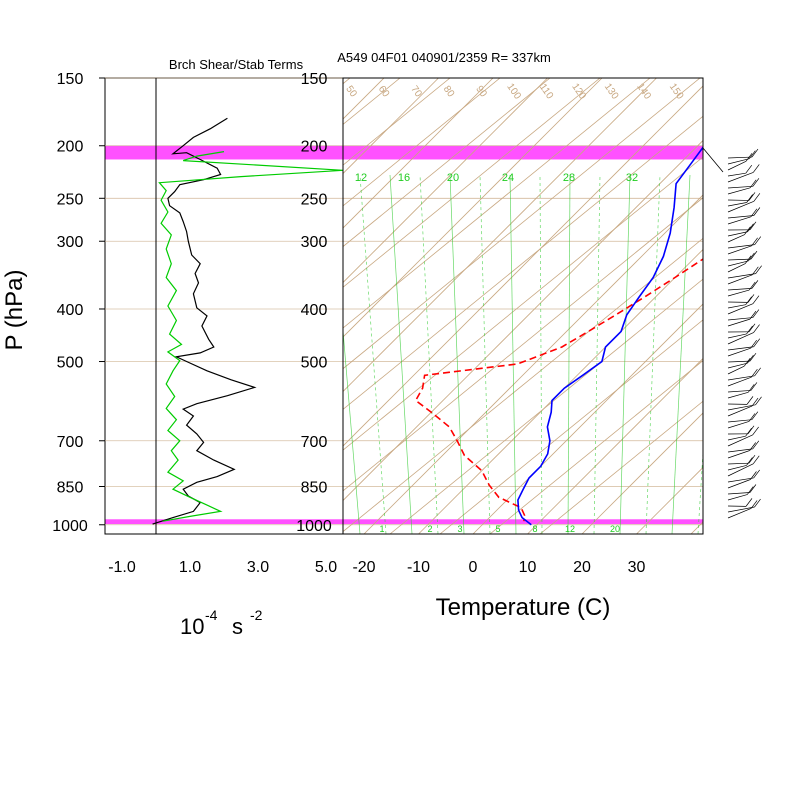 Image resolution: width=800 pixels, height=800 pixels. What do you see at coordinates (473, 567) in the screenshot?
I see `right-x-tick-label-0: 0` at bounding box center [473, 567].